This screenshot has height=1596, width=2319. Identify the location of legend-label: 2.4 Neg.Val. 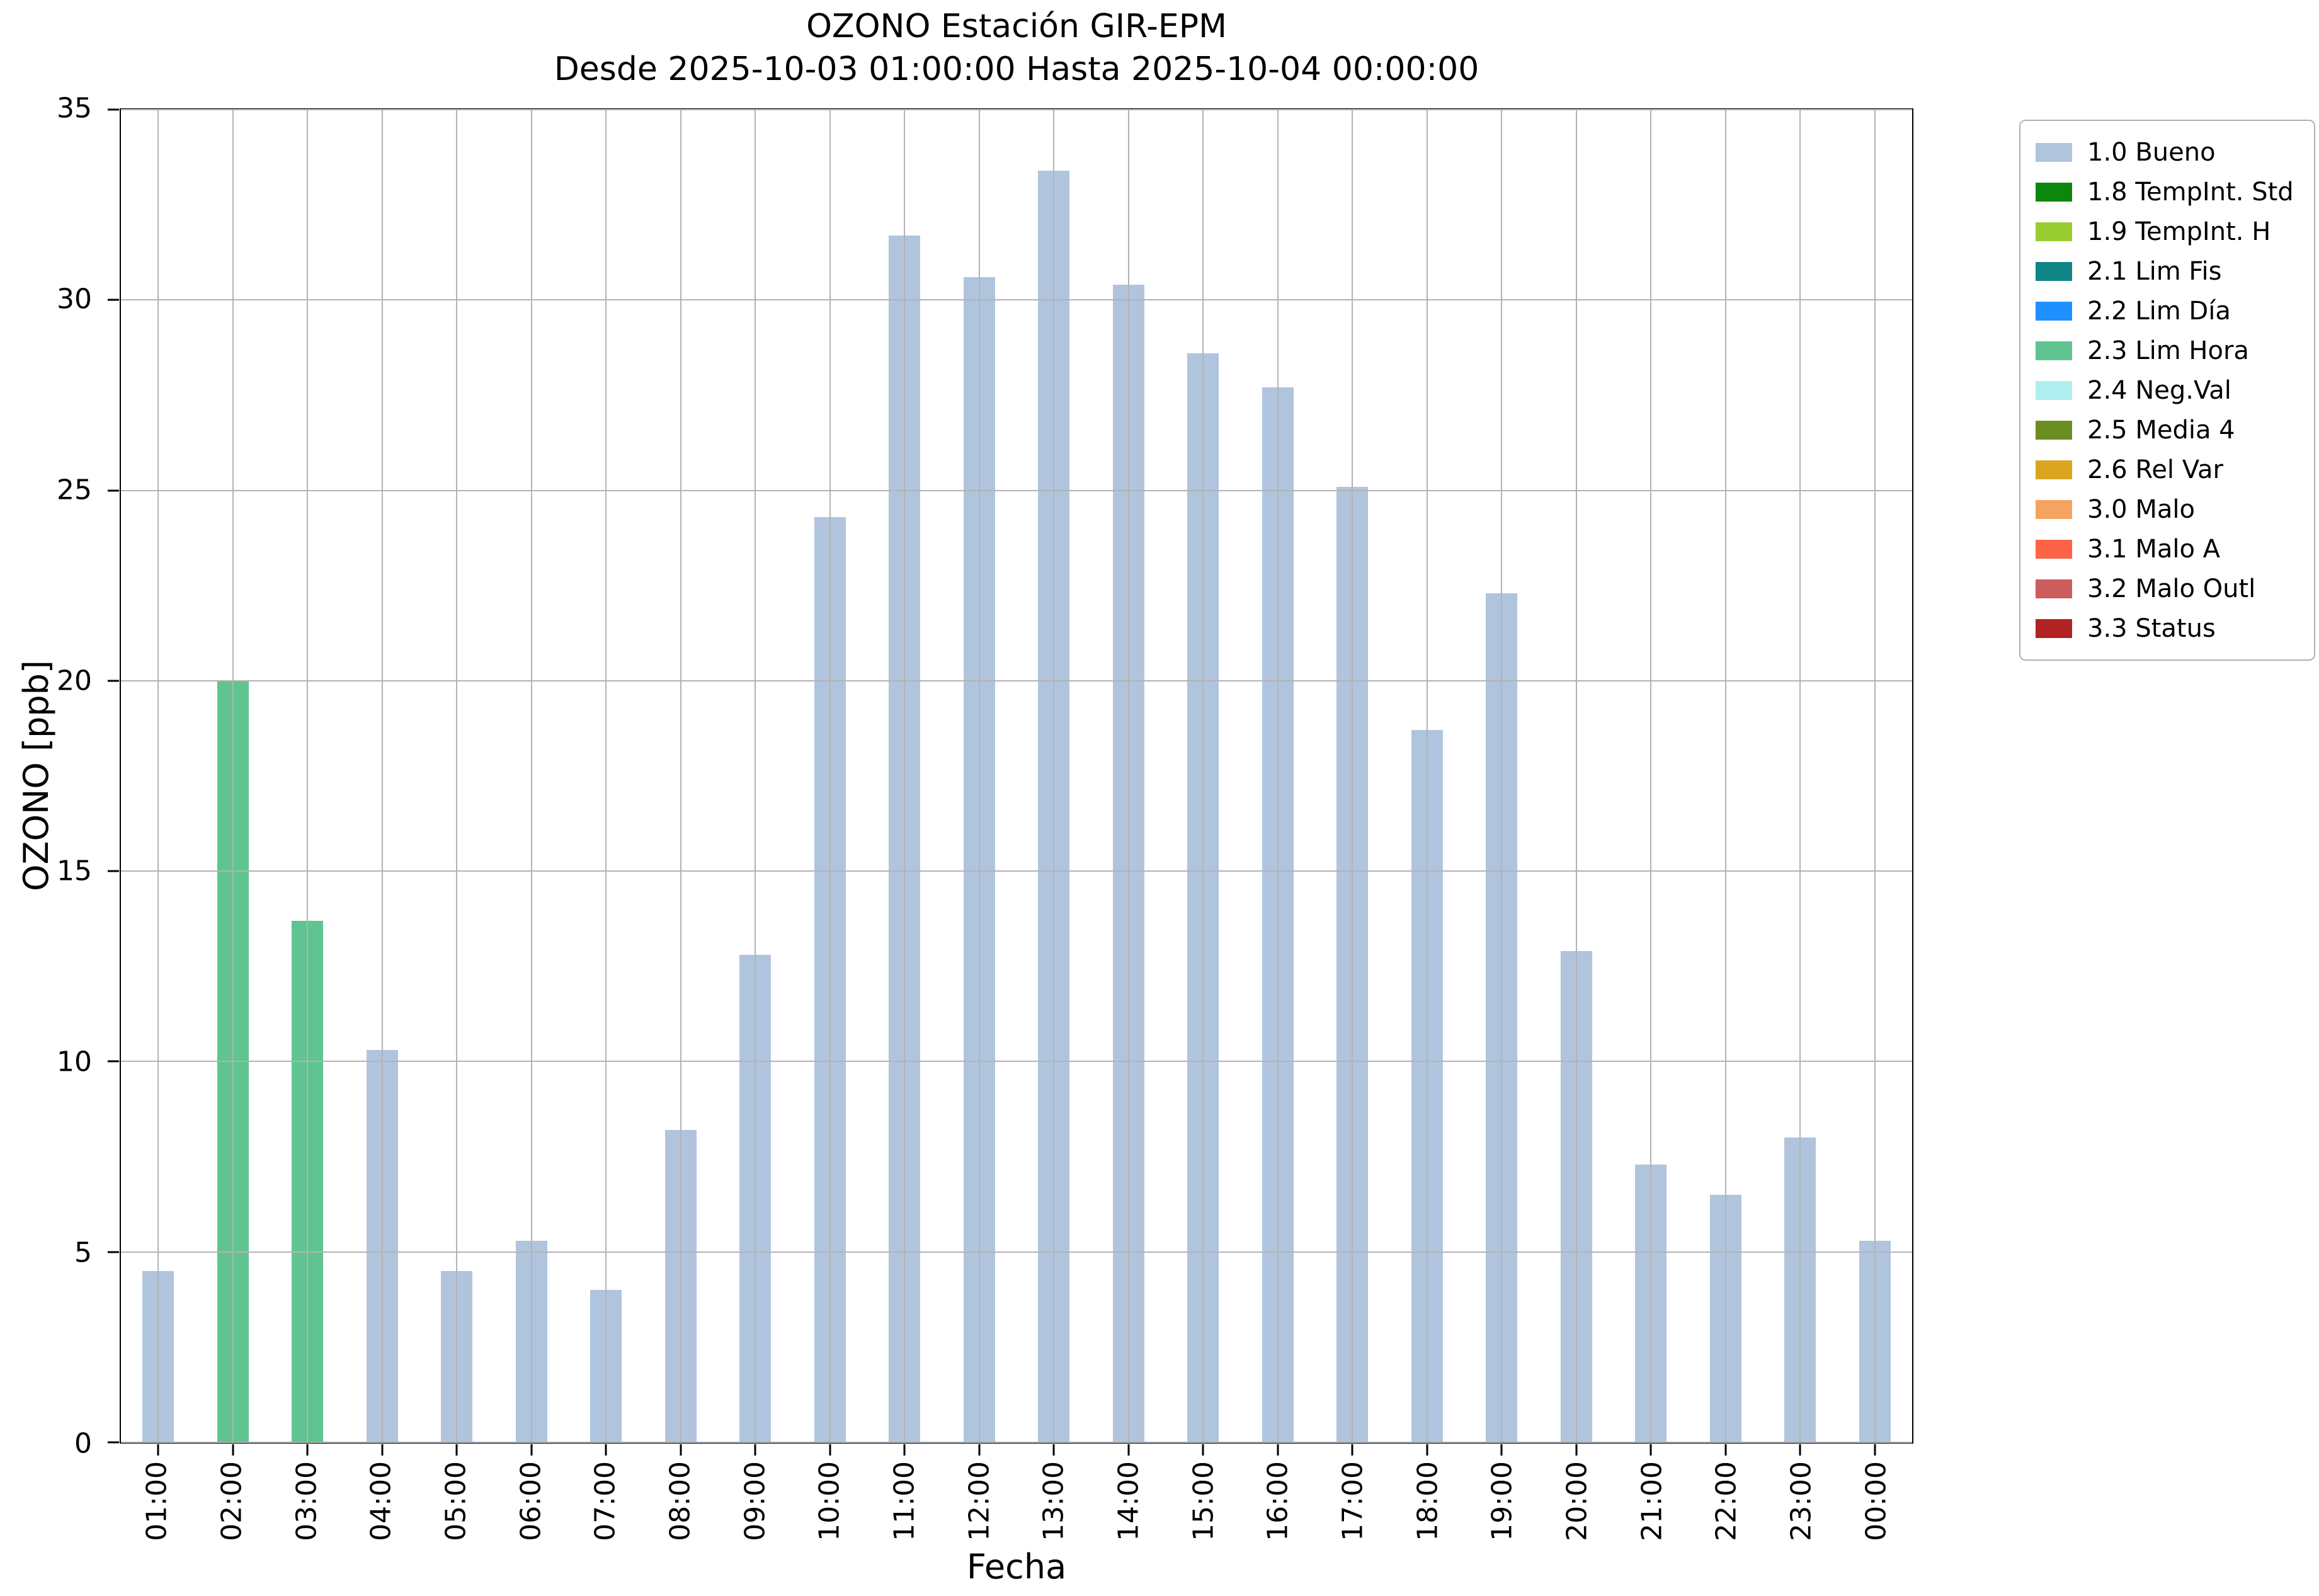
(2159, 390).